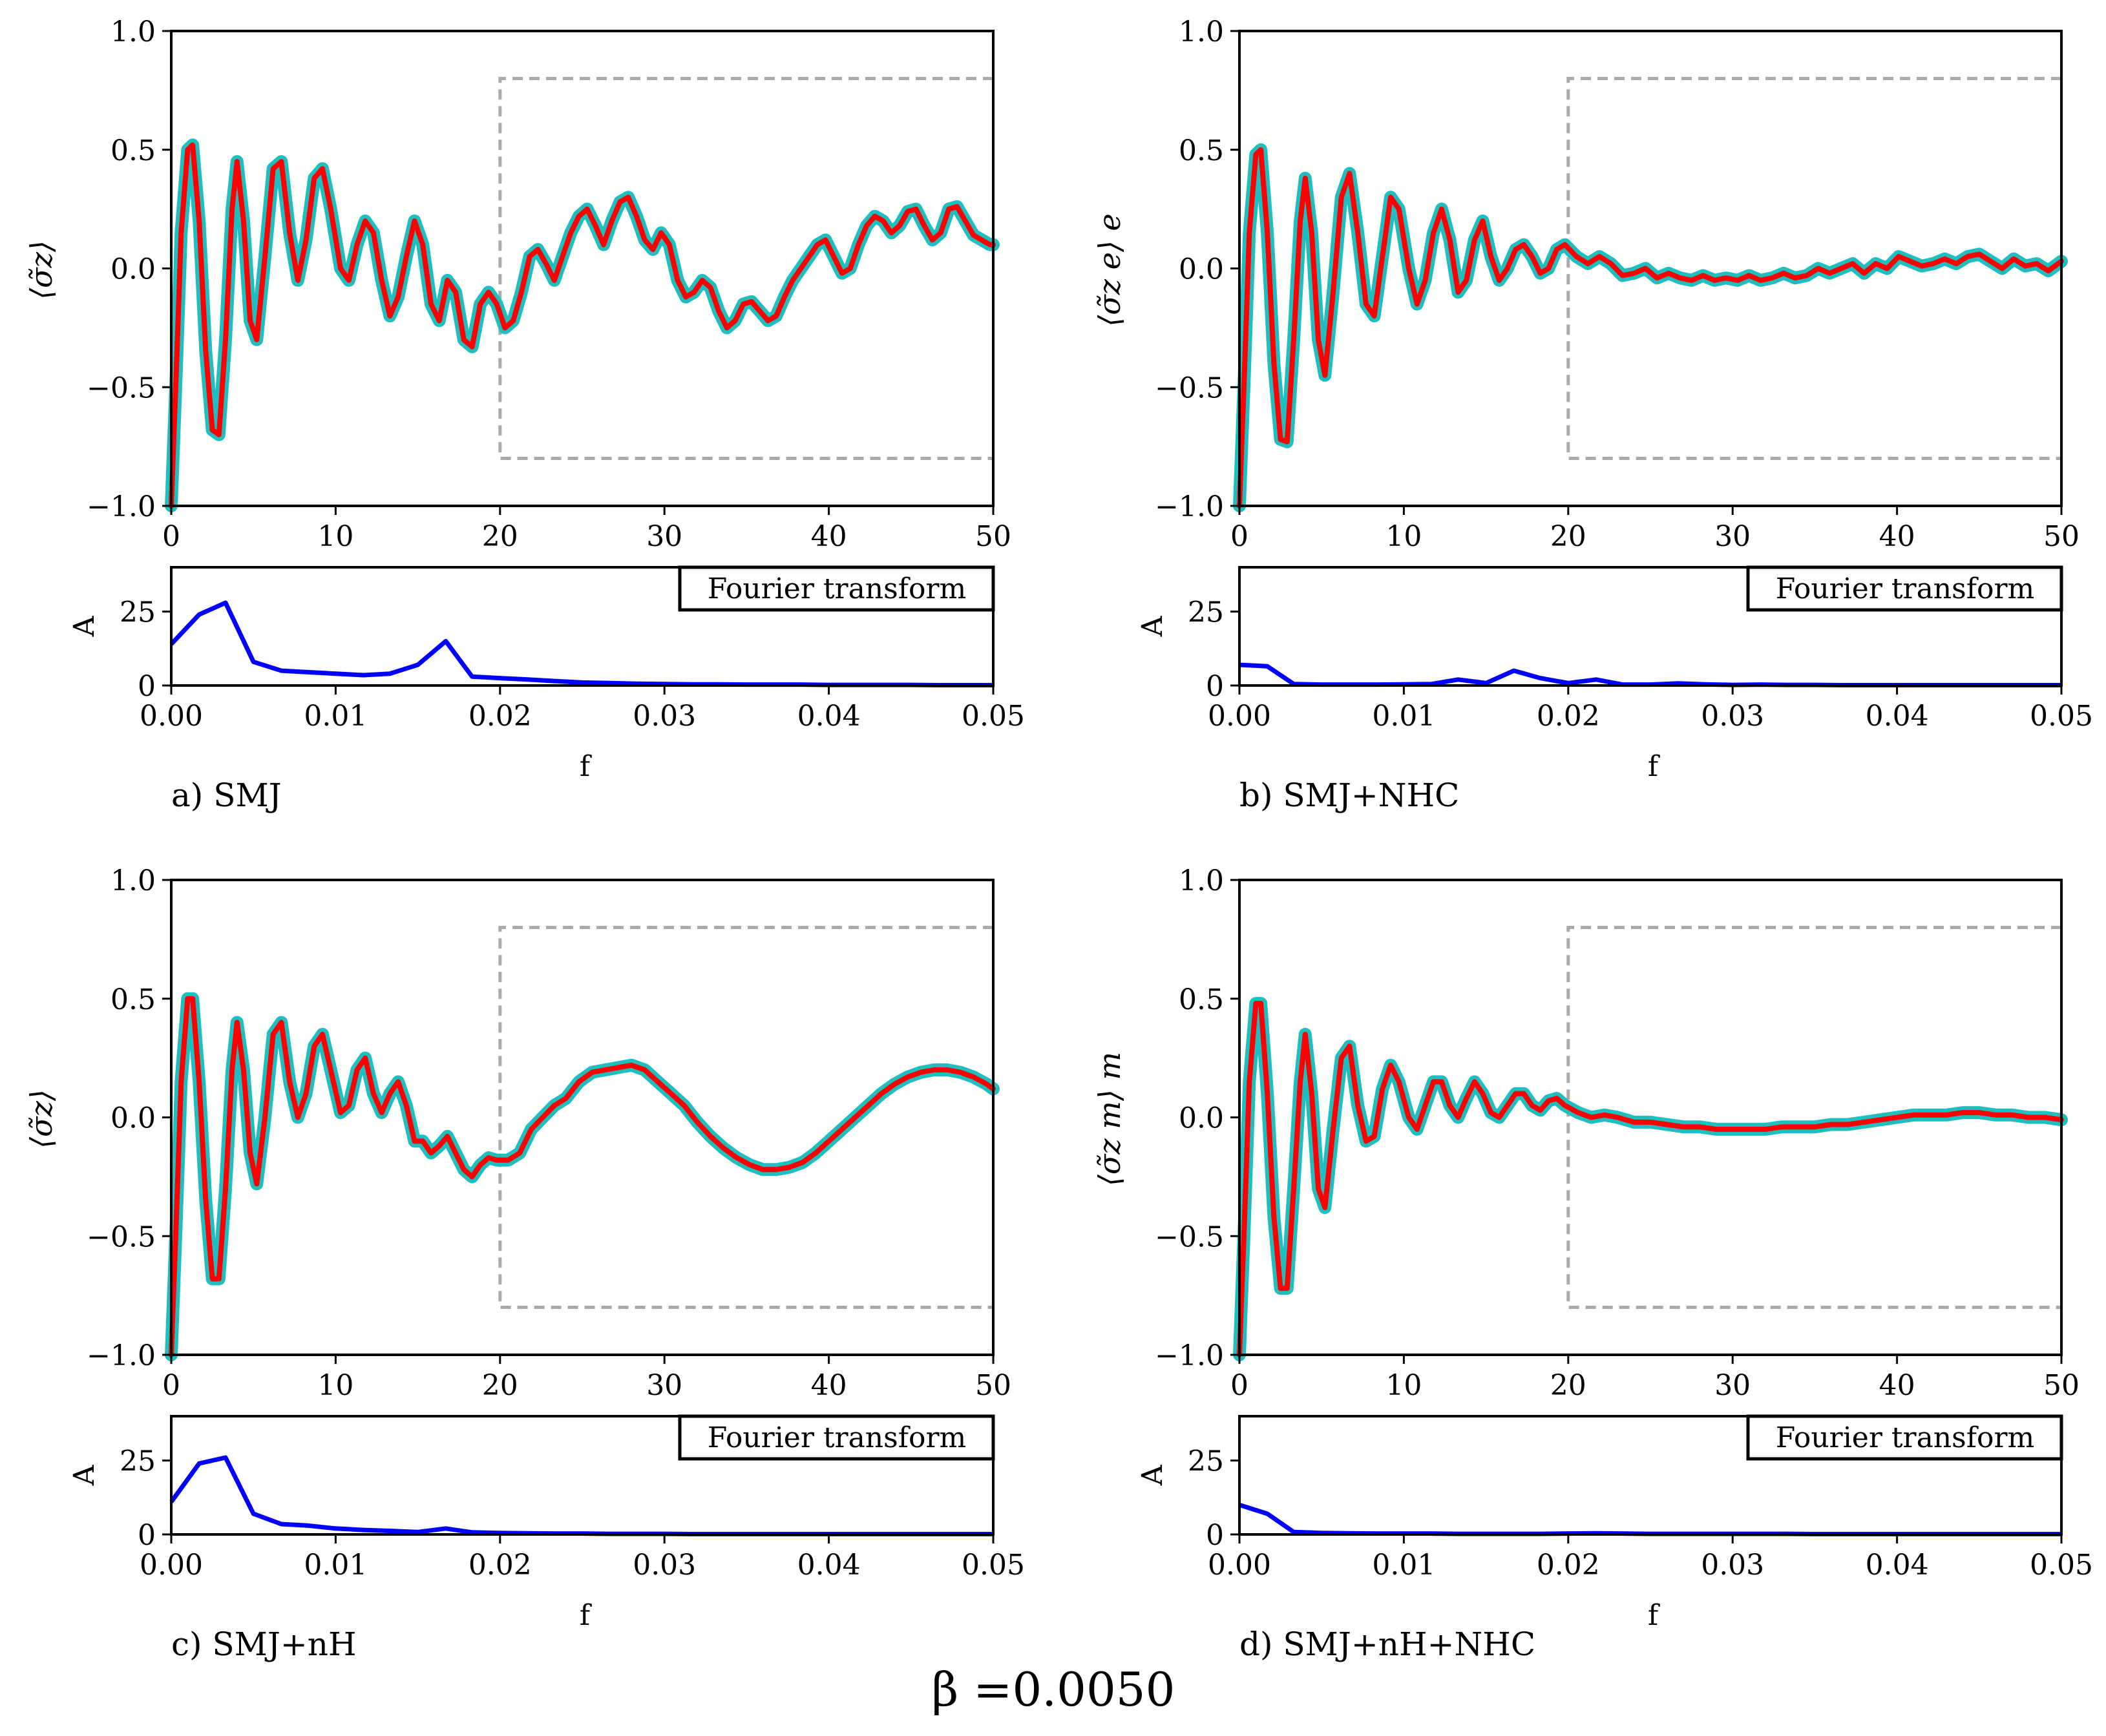 This screenshot has width=2106, height=1736. I want to click on panel-caption: c) SMJ+nH, so click(264, 1644).